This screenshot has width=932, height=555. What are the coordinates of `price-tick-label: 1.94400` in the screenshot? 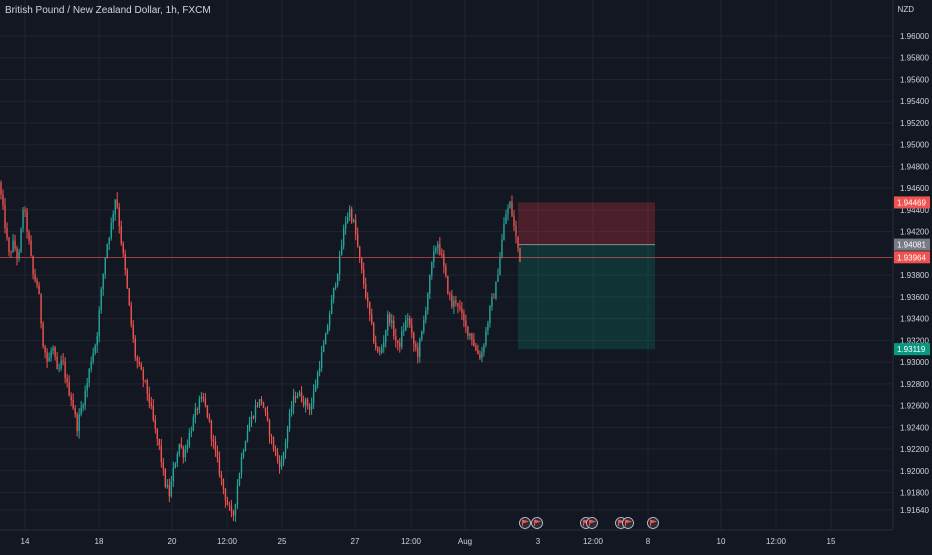 It's located at (914, 210).